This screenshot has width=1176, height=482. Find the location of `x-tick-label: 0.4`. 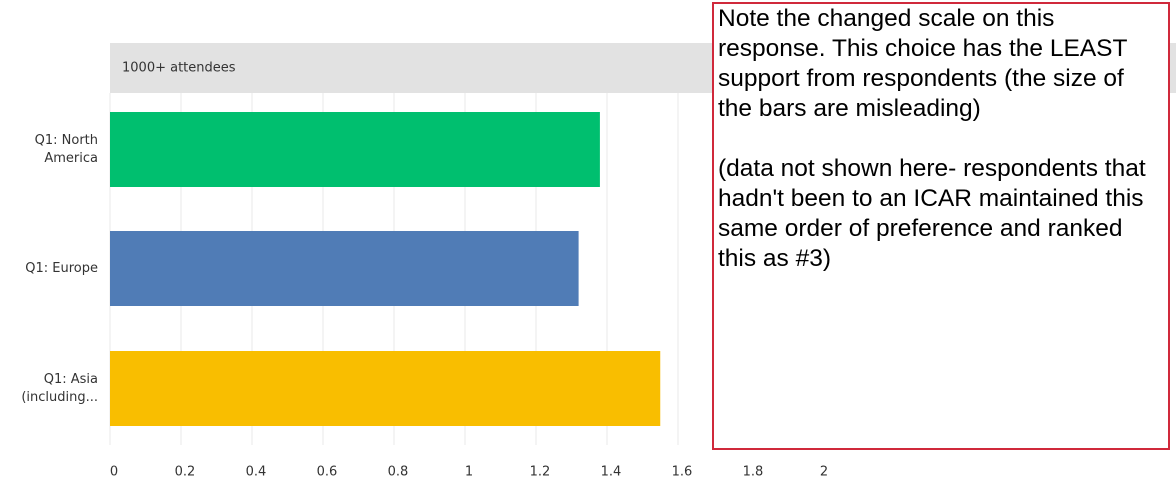

x-tick-label: 0.4 is located at coordinates (256, 472).